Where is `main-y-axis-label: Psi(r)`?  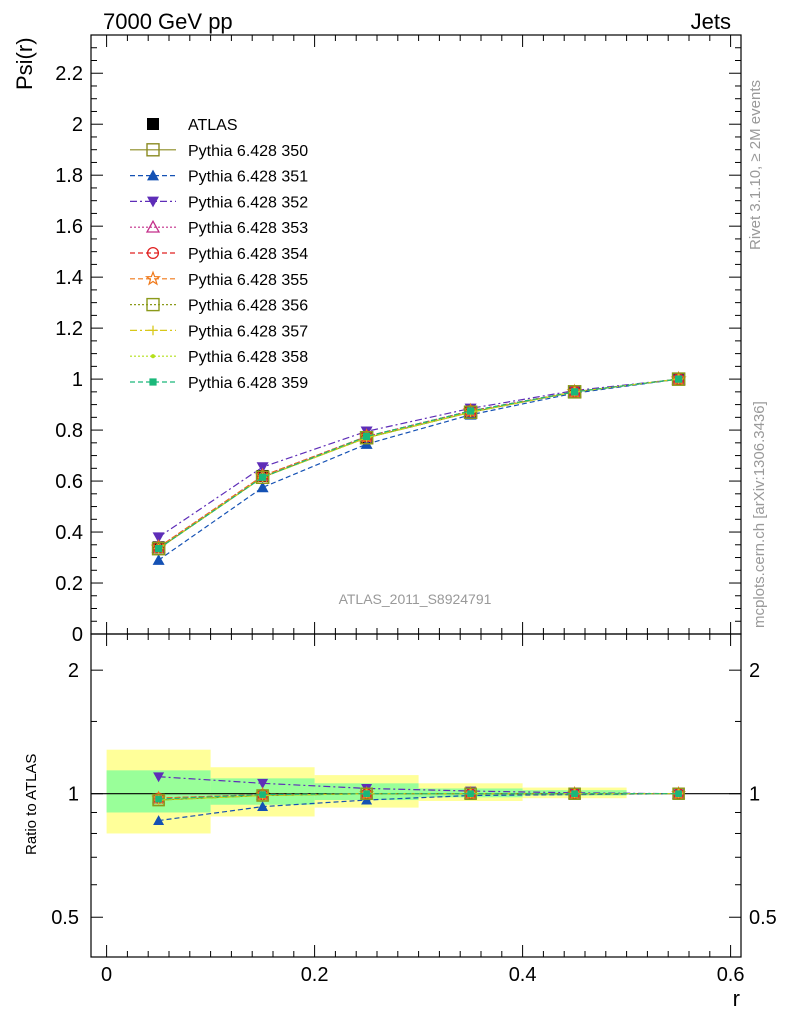
main-y-axis-label: Psi(r) is located at coordinates (24, 63).